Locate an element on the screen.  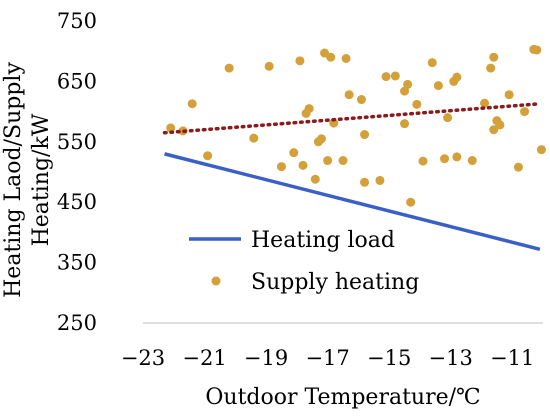
y-tick-labels: 250 350 450 550 650 750 is located at coordinates (77, 172).